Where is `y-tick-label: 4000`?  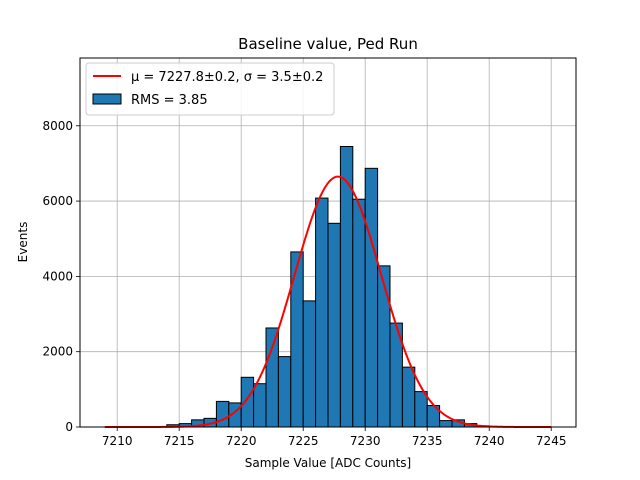
y-tick-label: 4000 is located at coordinates (57, 276).